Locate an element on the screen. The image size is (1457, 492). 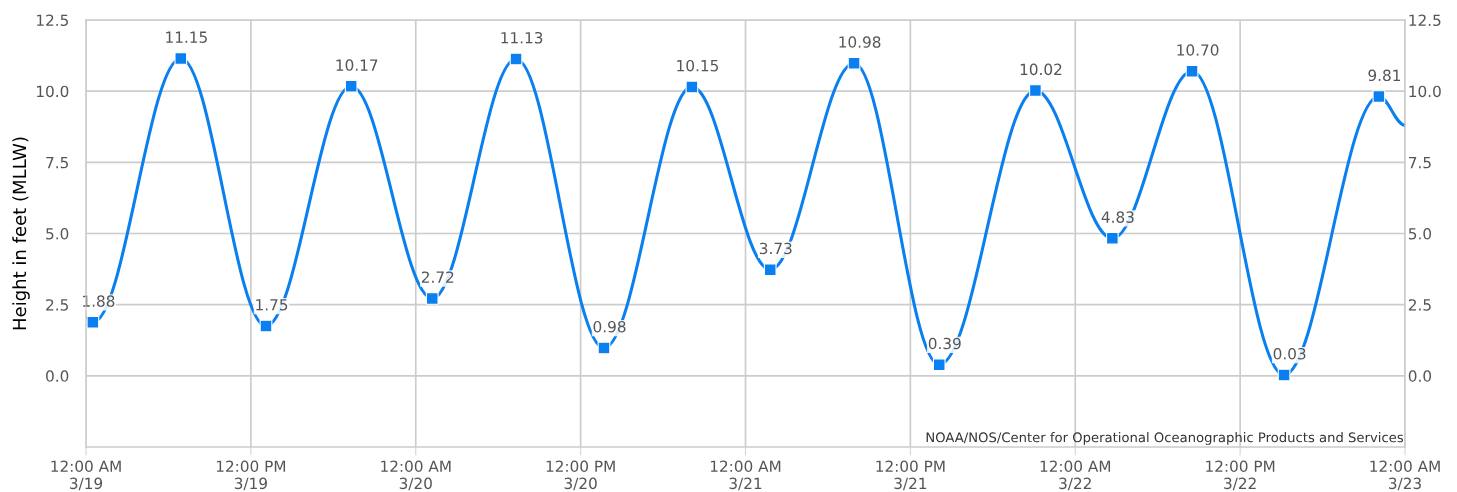
y2-tick-label: 10.0 is located at coordinates (1425, 91).